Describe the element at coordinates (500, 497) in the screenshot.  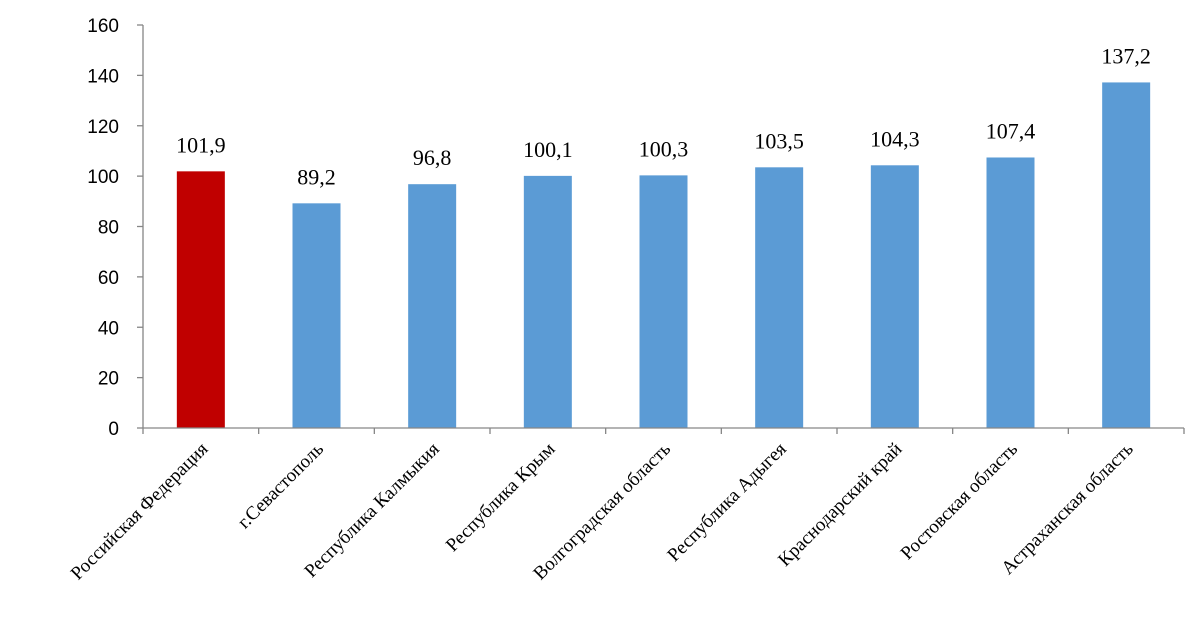
I see `x-tick-label: Республика Крым` at that location.